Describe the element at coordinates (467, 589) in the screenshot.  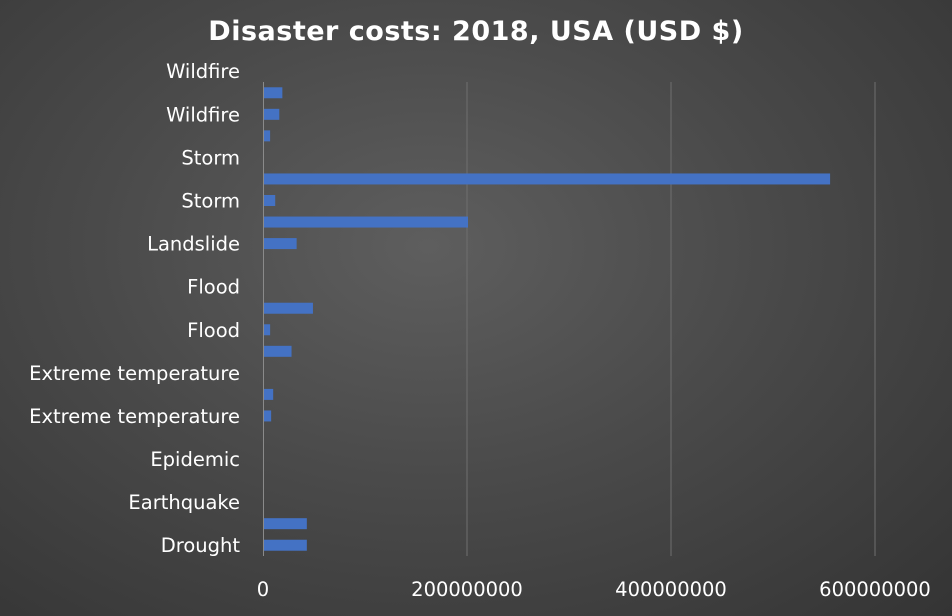
I see `x-tick-label: 200000000` at that location.